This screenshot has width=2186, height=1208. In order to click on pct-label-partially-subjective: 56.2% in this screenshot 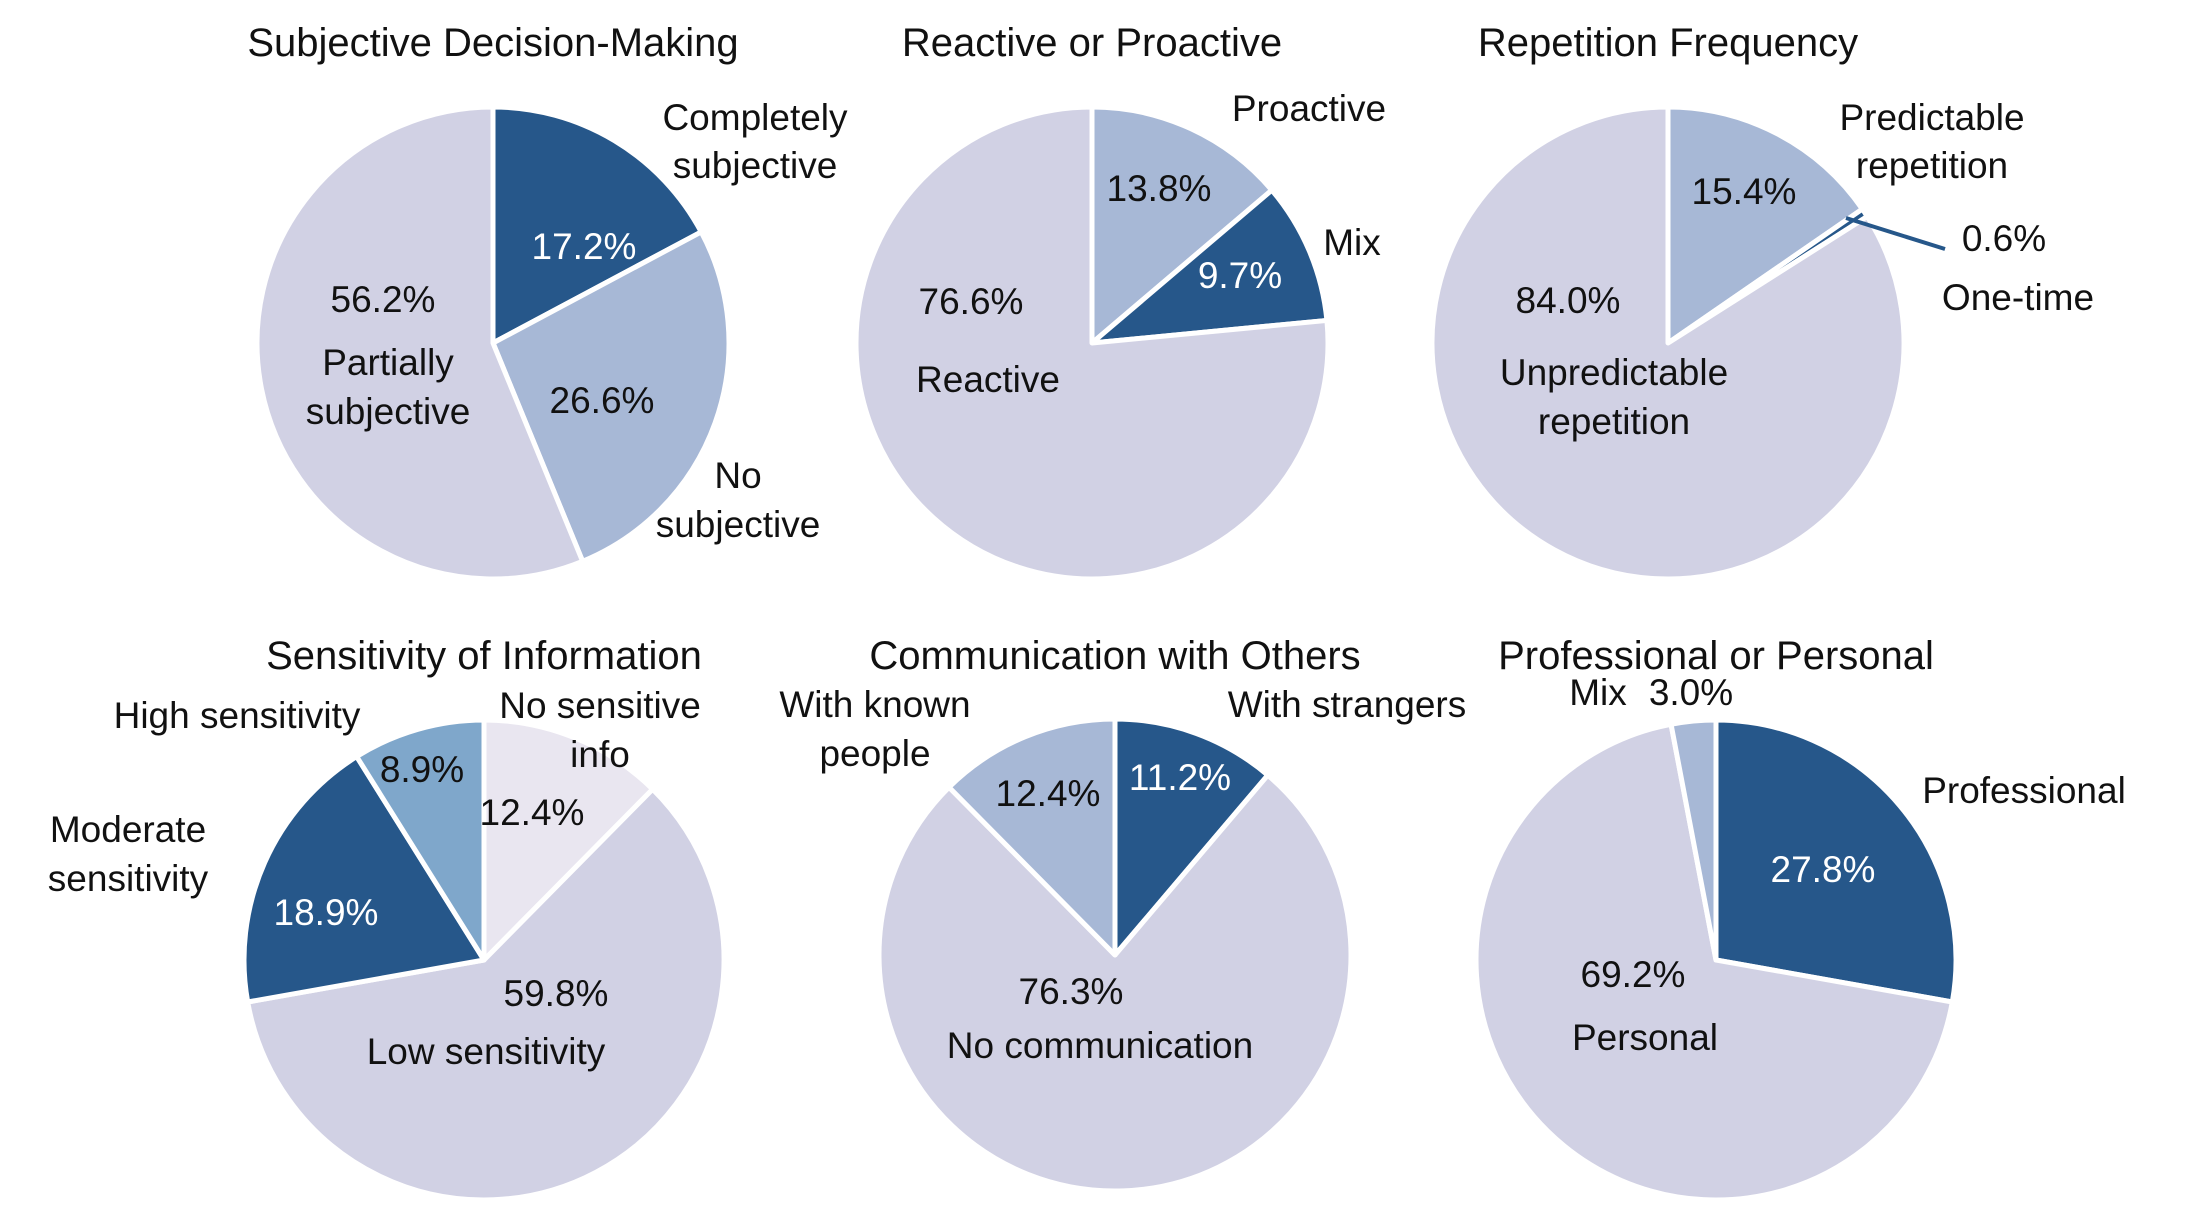, I will do `click(383, 299)`.